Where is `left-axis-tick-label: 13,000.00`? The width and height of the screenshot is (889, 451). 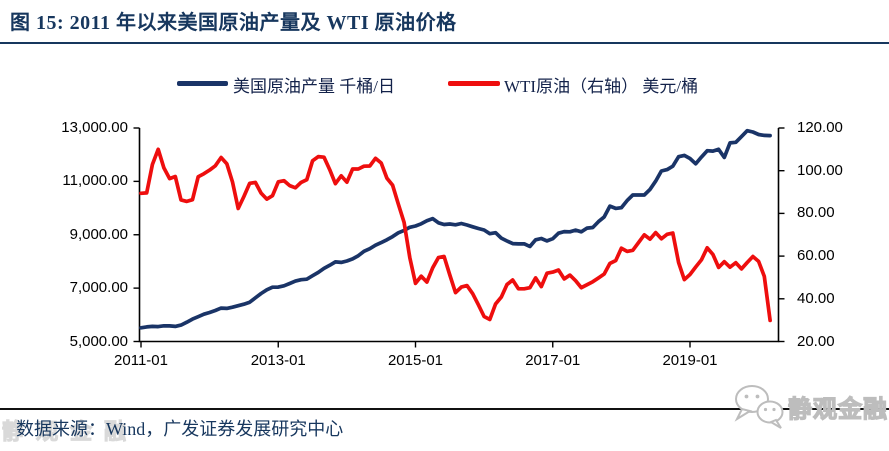 left-axis-tick-label: 13,000.00 is located at coordinates (94, 127).